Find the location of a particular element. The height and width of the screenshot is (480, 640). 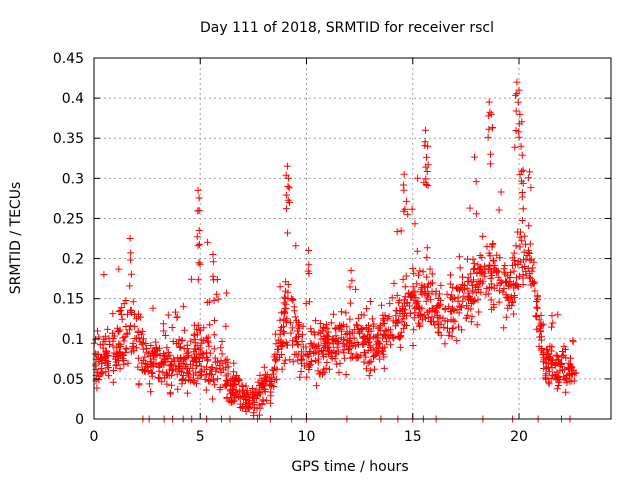

y-tick-label: 0.35 is located at coordinates (68, 139).